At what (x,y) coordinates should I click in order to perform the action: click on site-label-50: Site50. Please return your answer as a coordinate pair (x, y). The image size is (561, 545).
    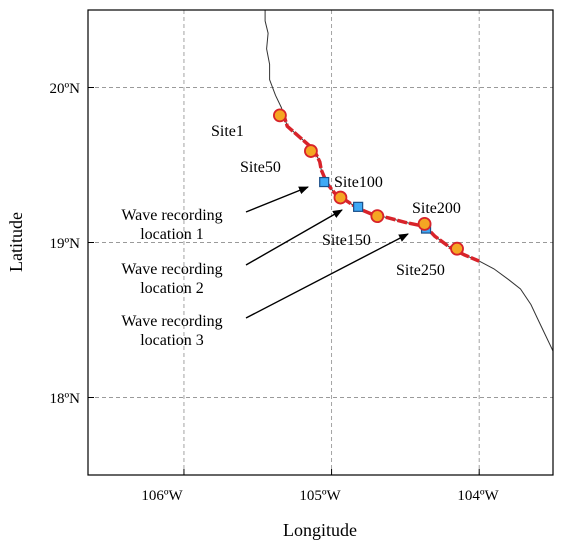
    Looking at the image, I should click on (260, 167).